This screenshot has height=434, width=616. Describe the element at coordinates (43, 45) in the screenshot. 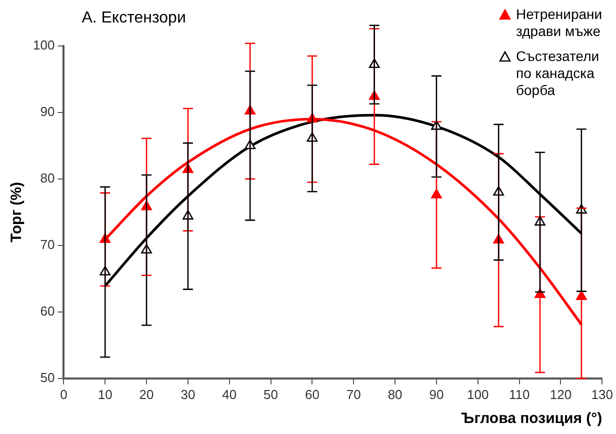

I see `y-tick-label: 100` at that location.